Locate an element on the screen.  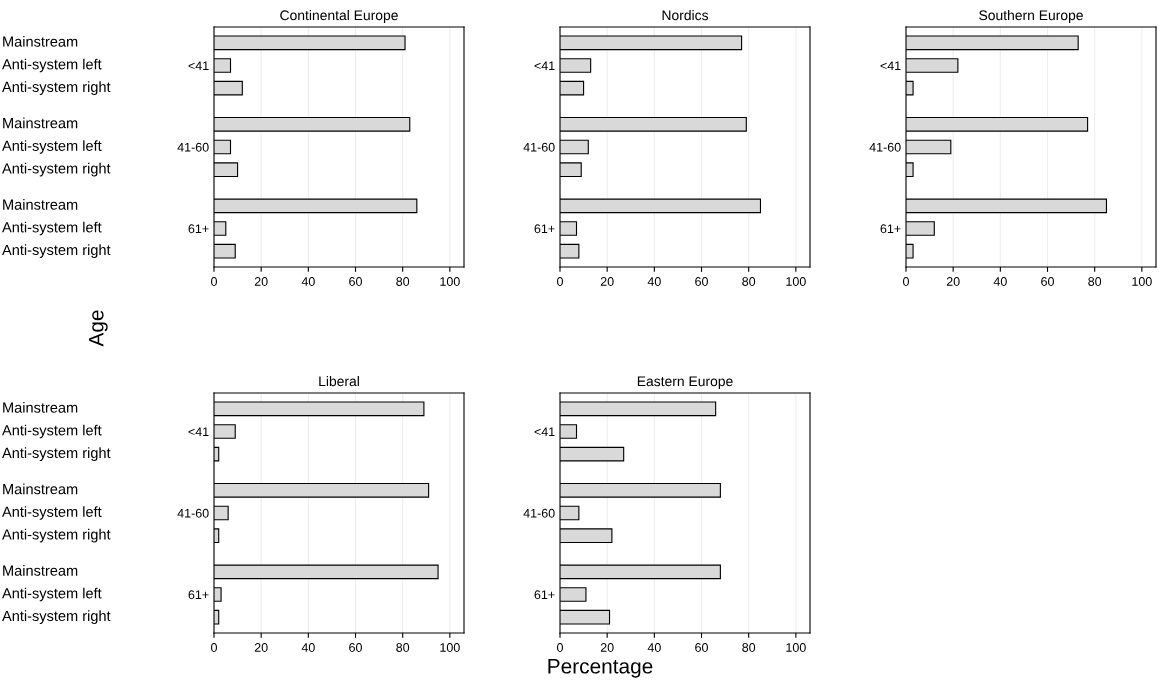
chart-title: Continental Europe is located at coordinates (339, 16).